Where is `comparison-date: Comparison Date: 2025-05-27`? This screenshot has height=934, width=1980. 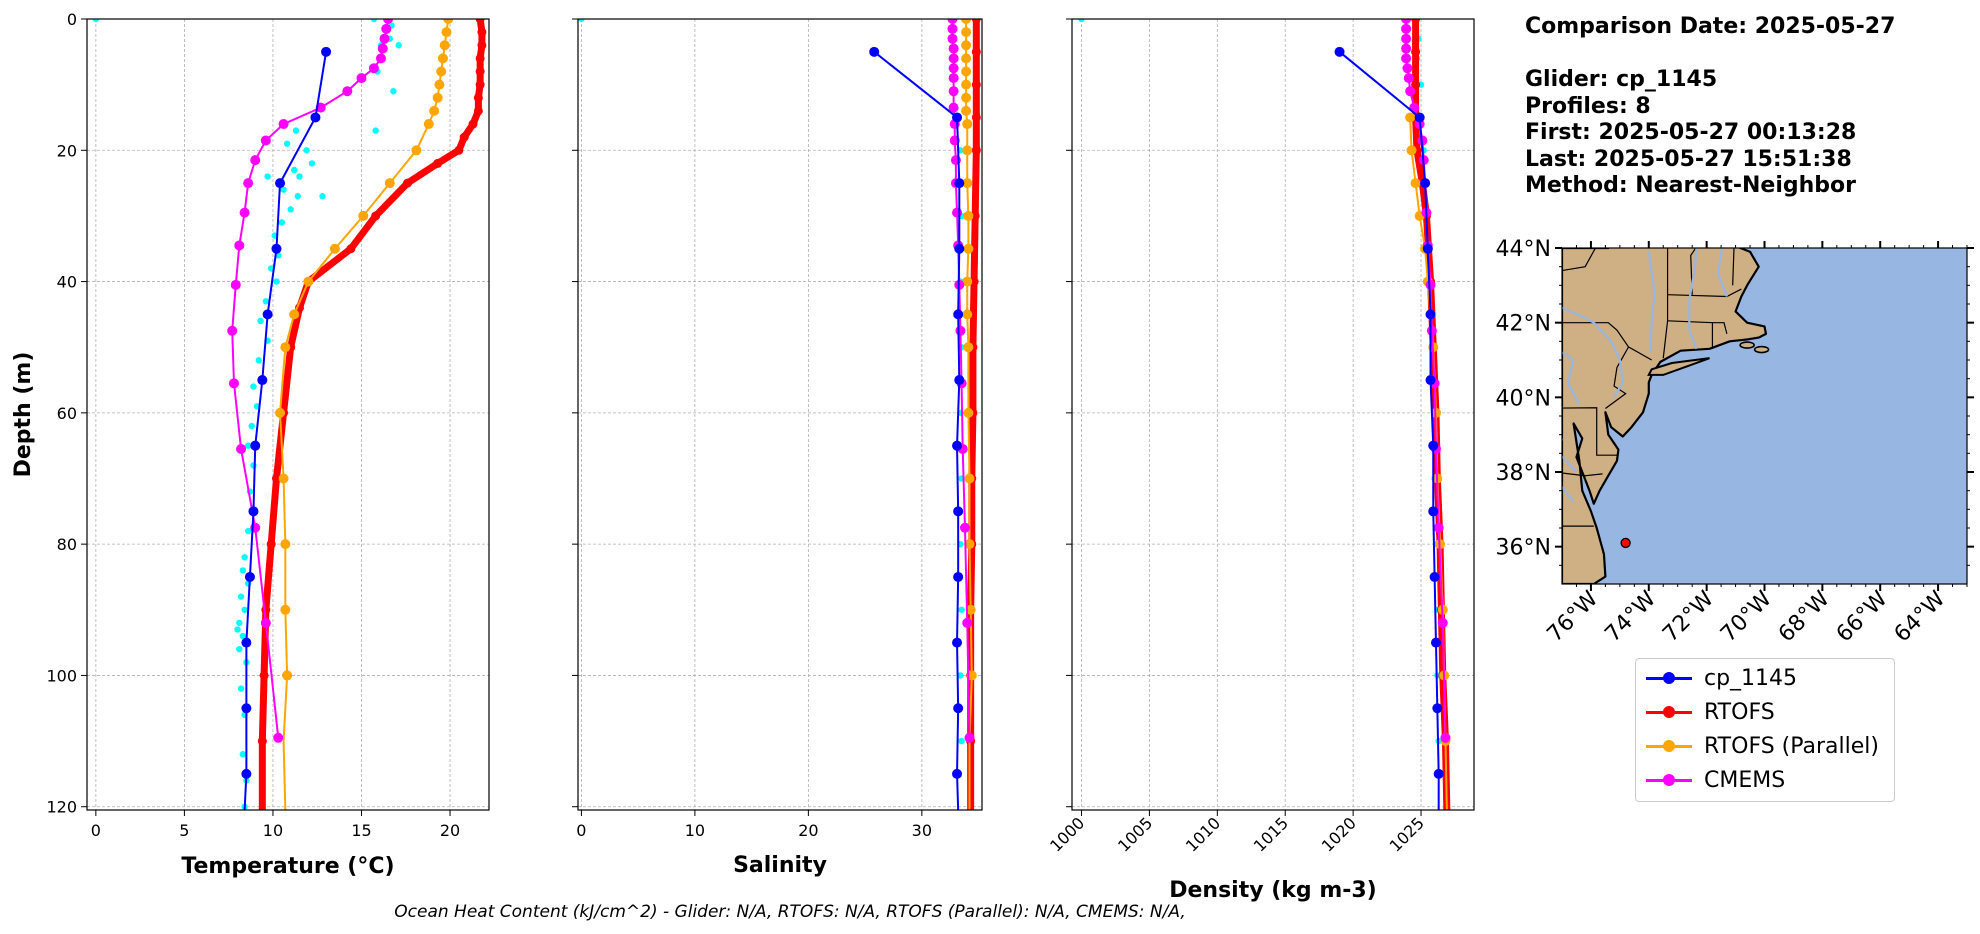
comparison-date: Comparison Date: 2025-05-27 is located at coordinates (1710, 26).